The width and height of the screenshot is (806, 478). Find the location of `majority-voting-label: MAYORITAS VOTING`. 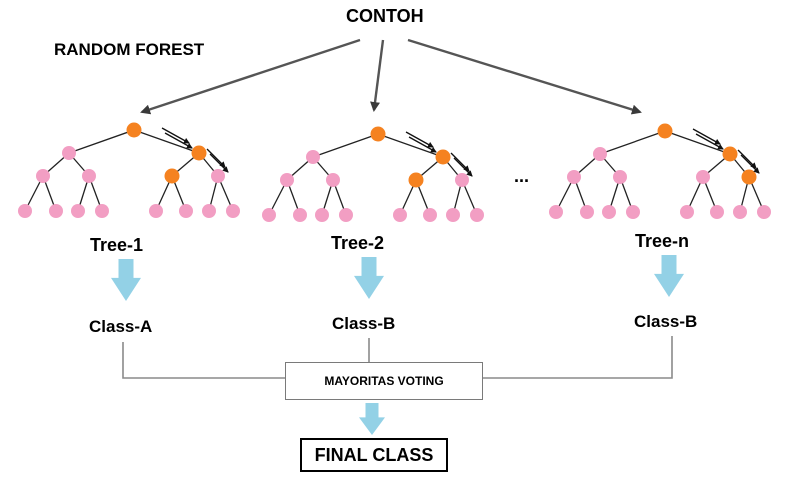

majority-voting-label: MAYORITAS VOTING is located at coordinates (384, 381).